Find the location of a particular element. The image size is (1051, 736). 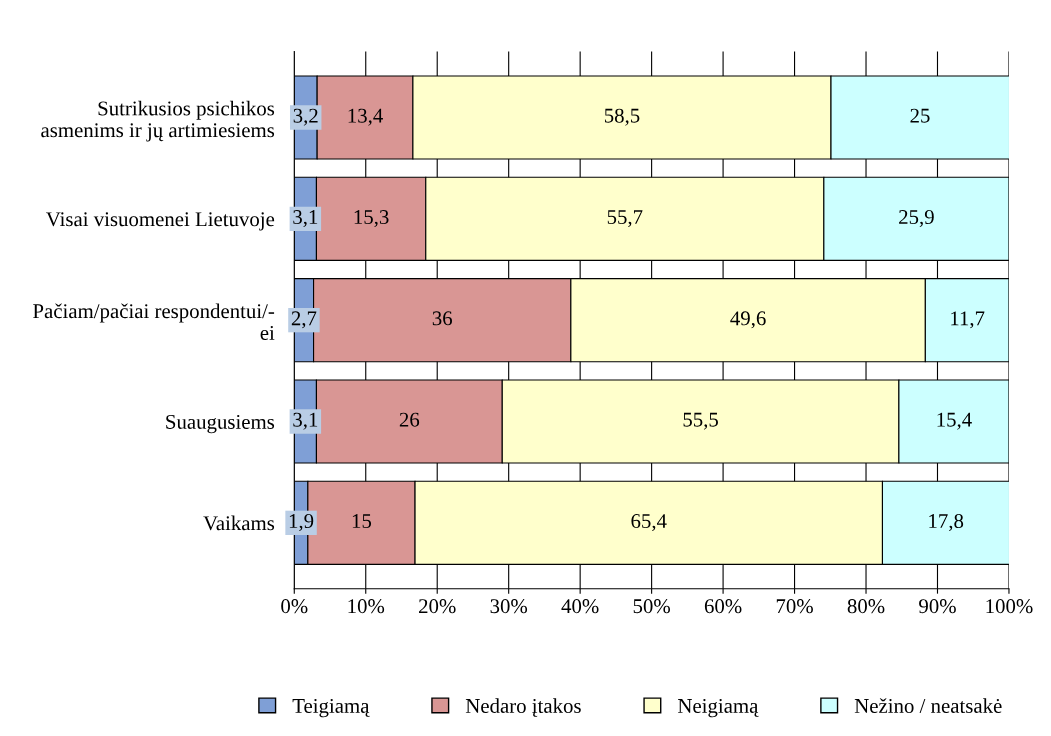

data-label: 25,9 is located at coordinates (916, 219).